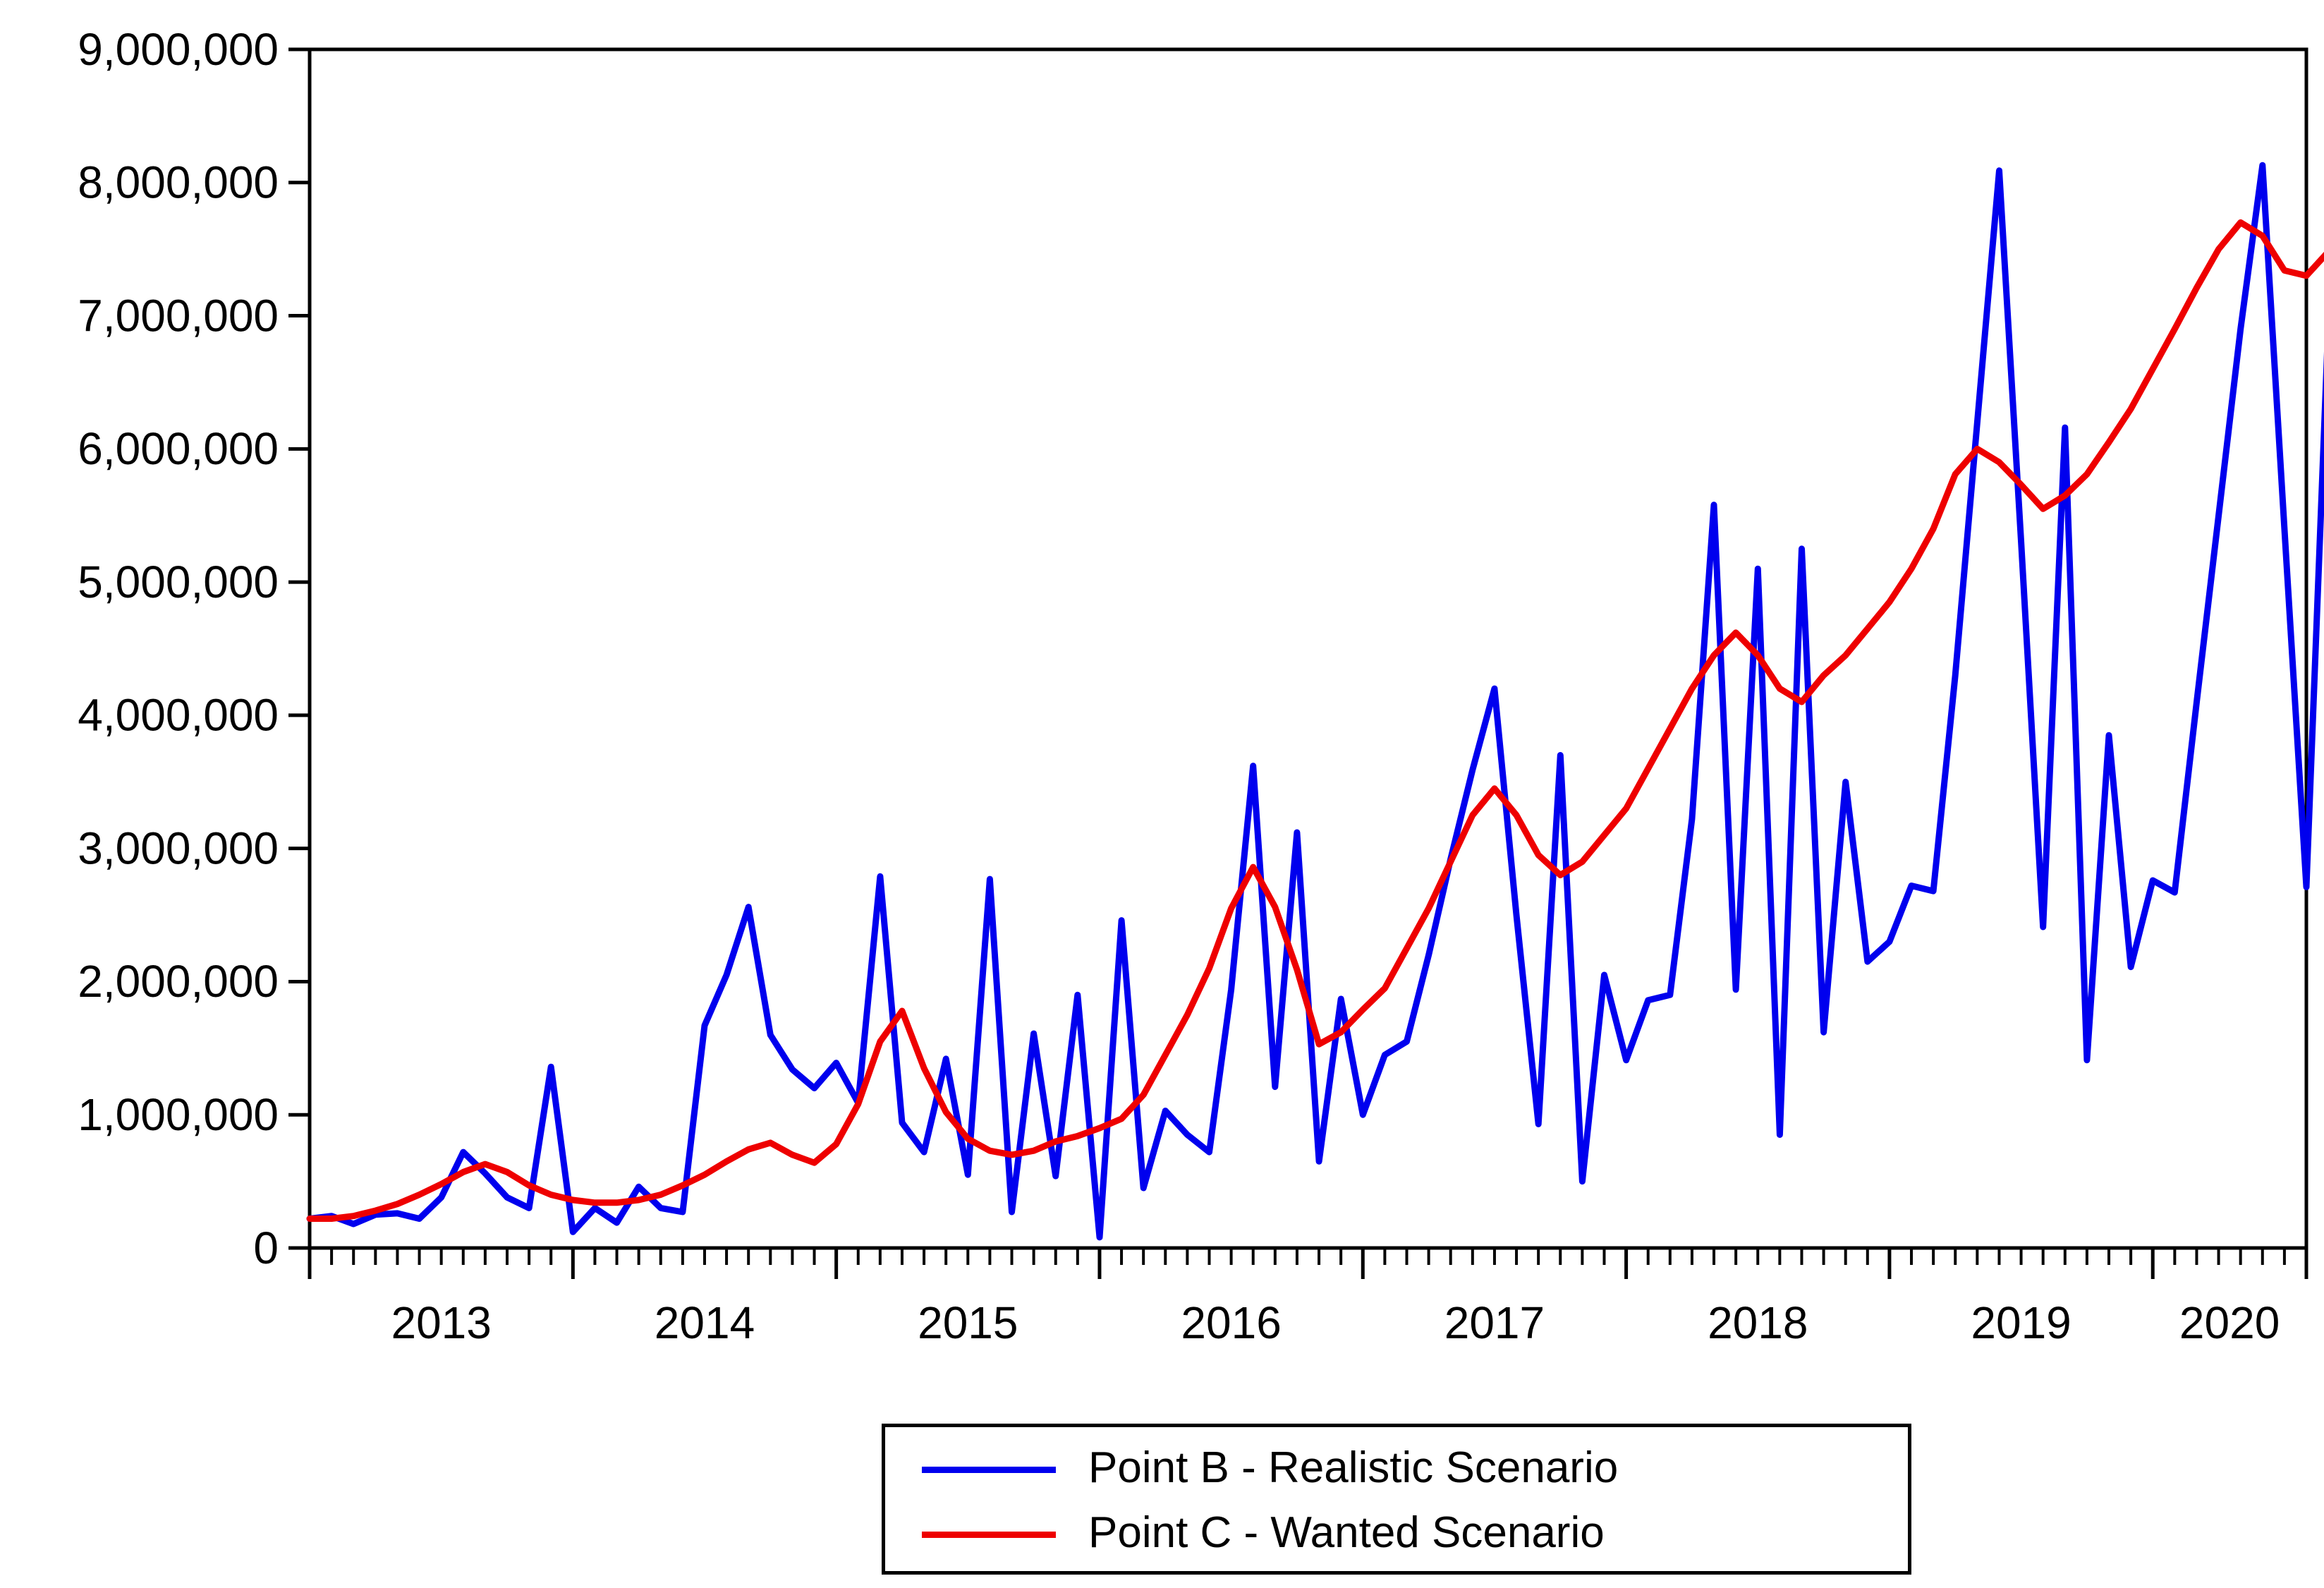  I want to click on blue-line-swatch, so click(989, 1470).